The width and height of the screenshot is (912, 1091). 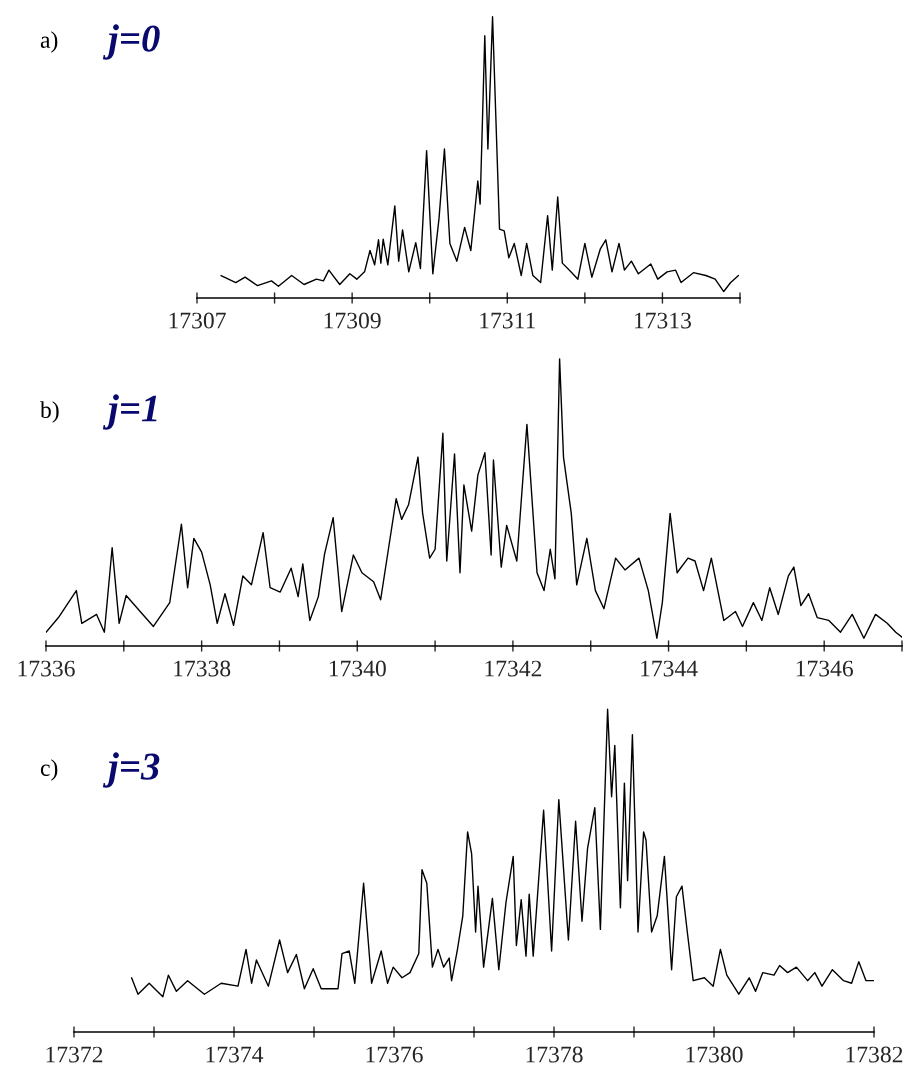 I want to click on x-tick-label: 17338, so click(x=202, y=668).